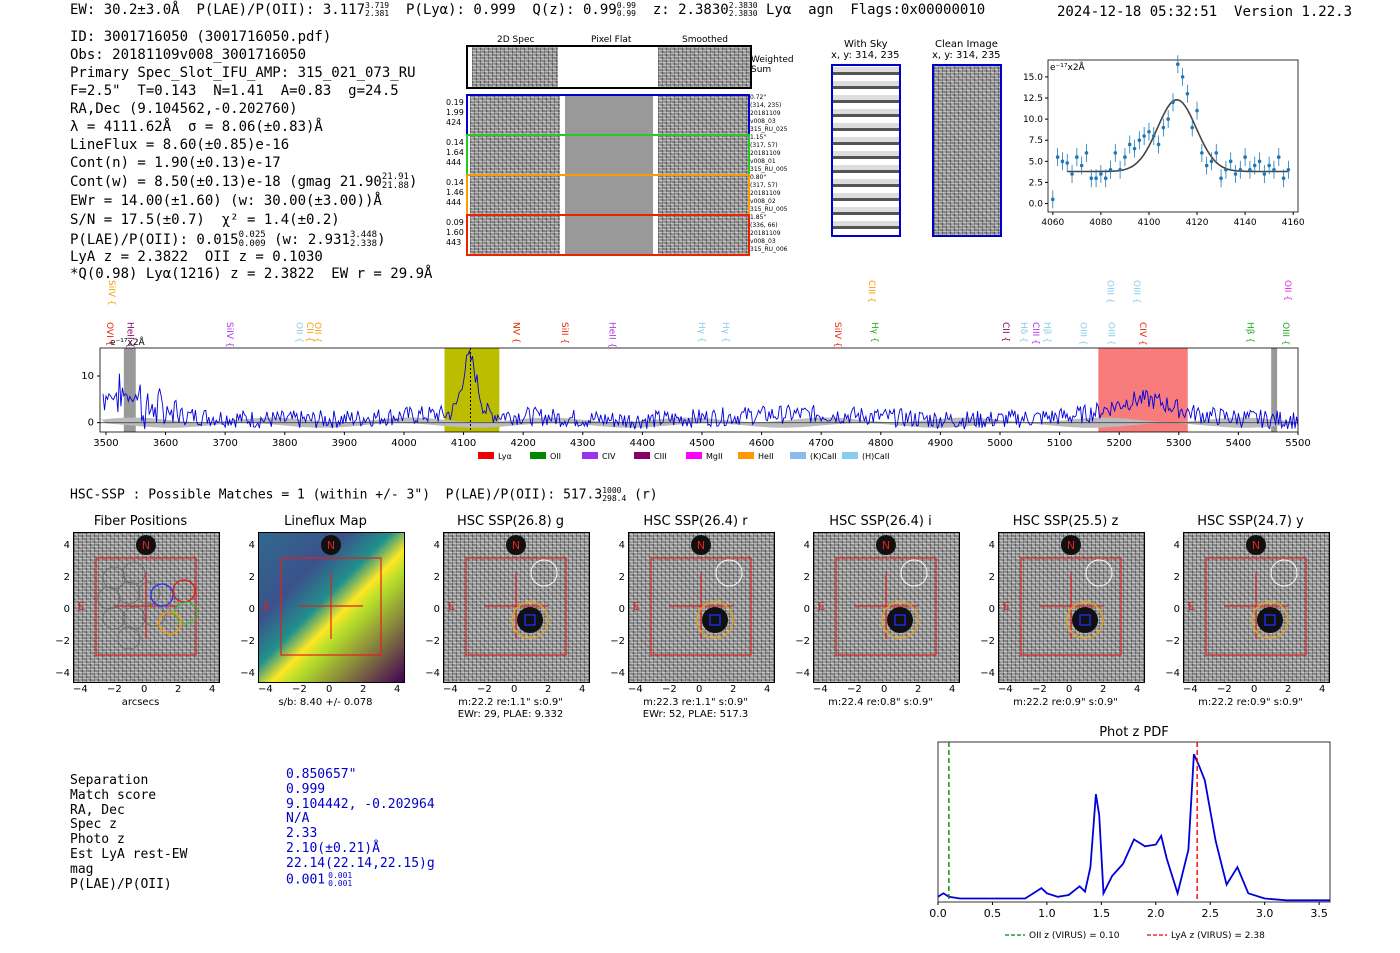  Describe the element at coordinates (1149, 223) in the screenshot. I see `fit-x-tick-label: 4100` at that location.